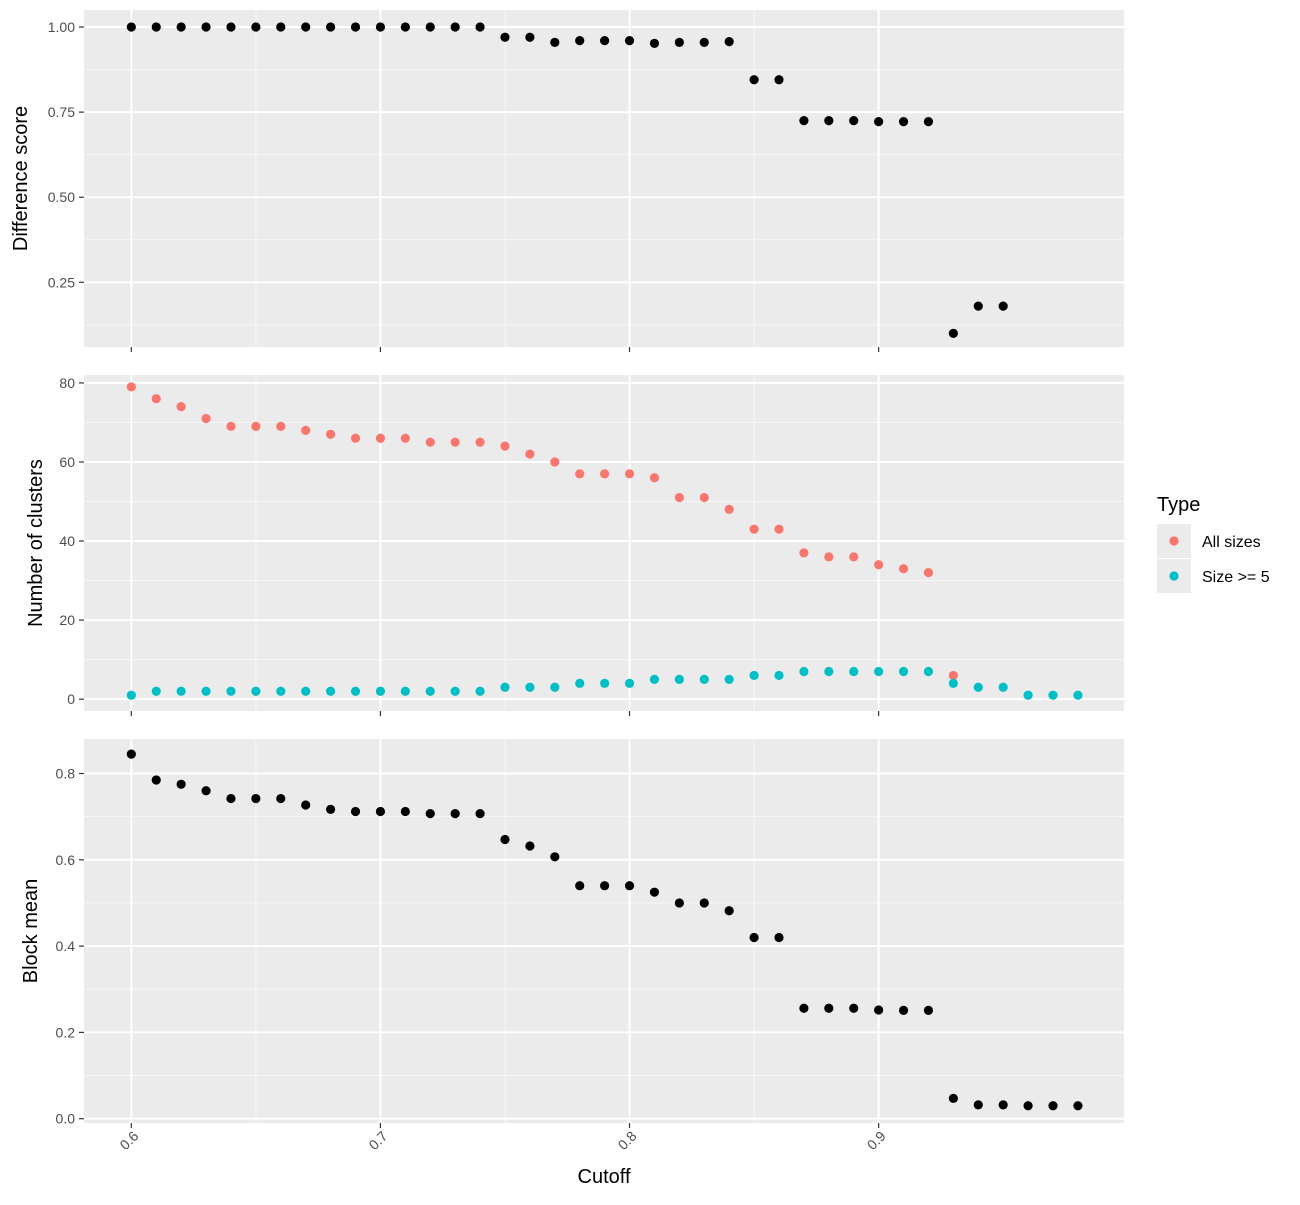  I want to click on y-tick-label-block-mean: 0.6, so click(66, 860).